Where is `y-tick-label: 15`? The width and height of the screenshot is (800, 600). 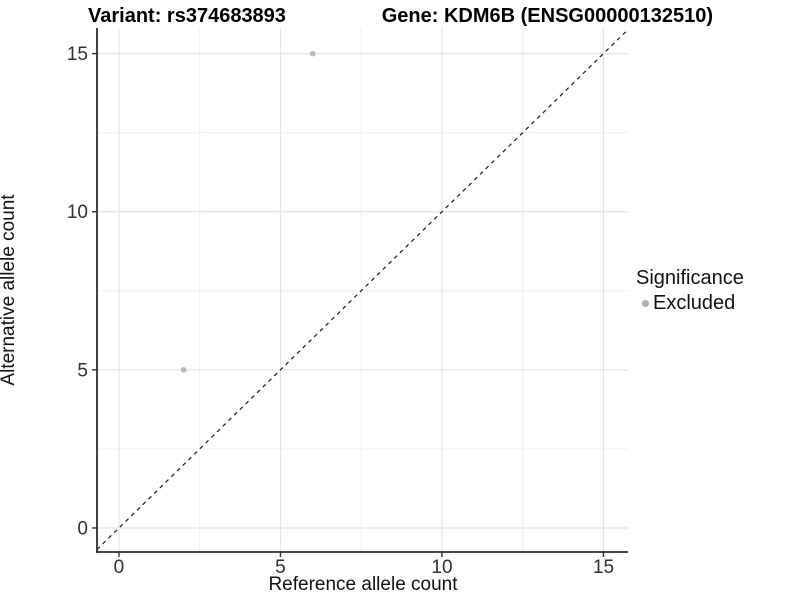
y-tick-label: 15 is located at coordinates (77, 54).